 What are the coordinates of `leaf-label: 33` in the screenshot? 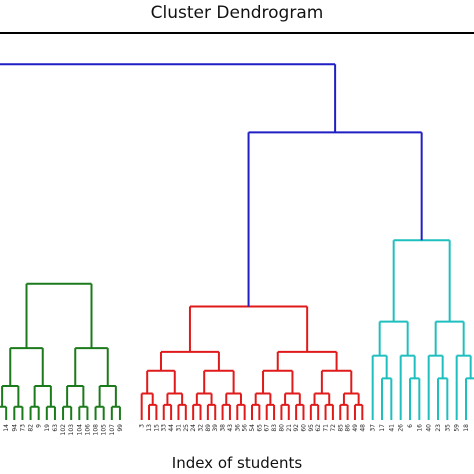 It's located at (164, 428).